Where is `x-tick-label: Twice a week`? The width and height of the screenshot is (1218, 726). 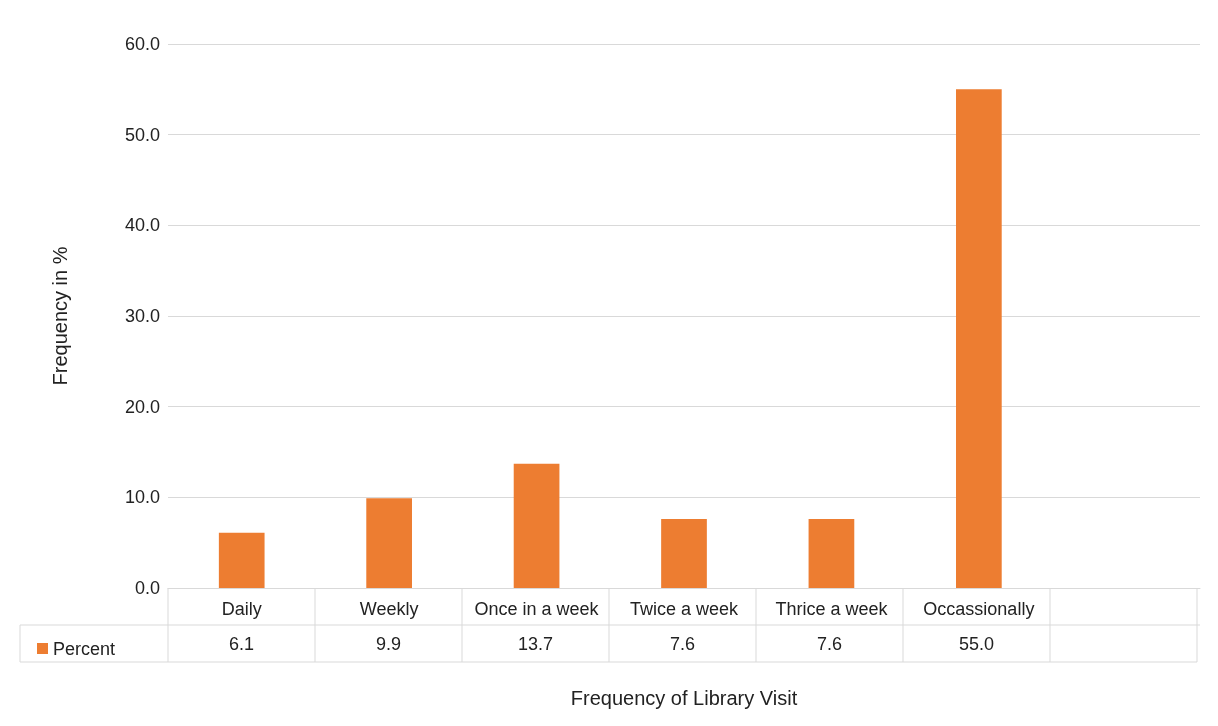
x-tick-label: Twice a week is located at coordinates (684, 609).